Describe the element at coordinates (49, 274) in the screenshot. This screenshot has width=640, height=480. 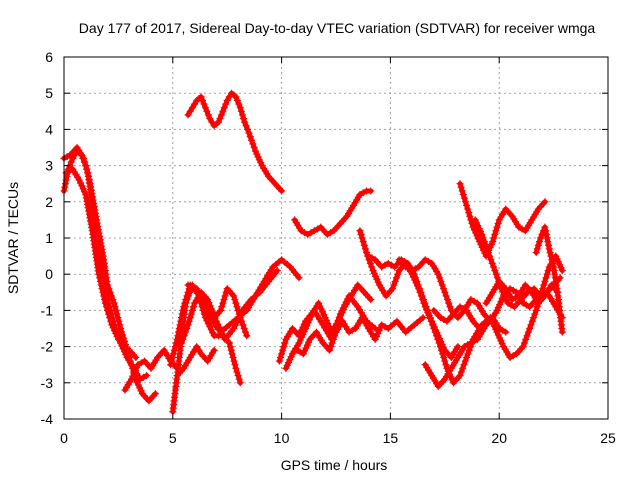
I see `y-tick-label: 0` at that location.